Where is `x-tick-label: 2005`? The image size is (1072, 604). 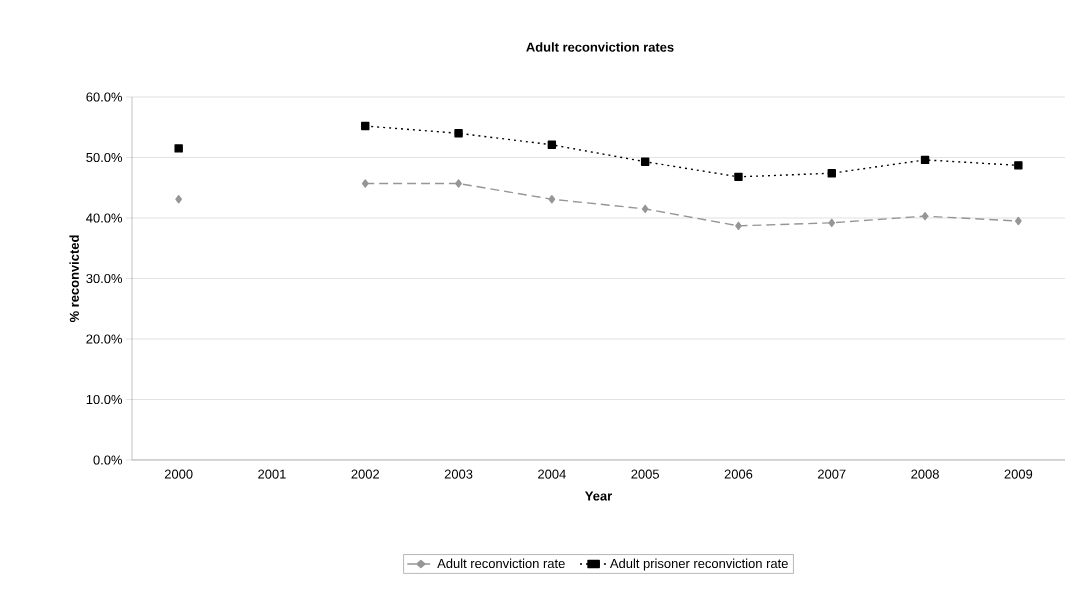 x-tick-label: 2005 is located at coordinates (645, 474).